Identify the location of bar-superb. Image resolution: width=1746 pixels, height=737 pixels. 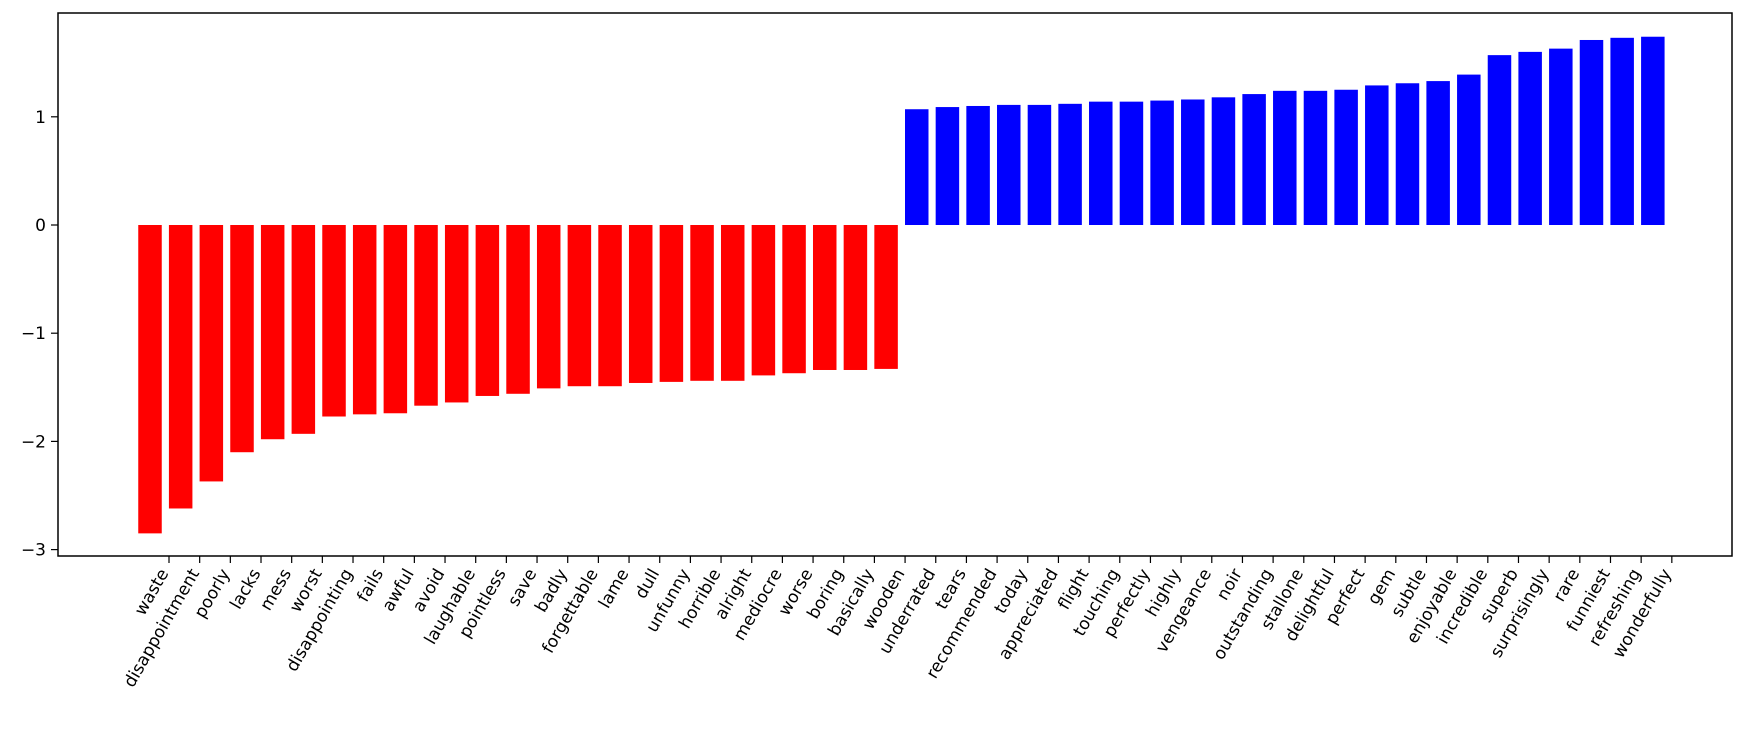
(1499, 140).